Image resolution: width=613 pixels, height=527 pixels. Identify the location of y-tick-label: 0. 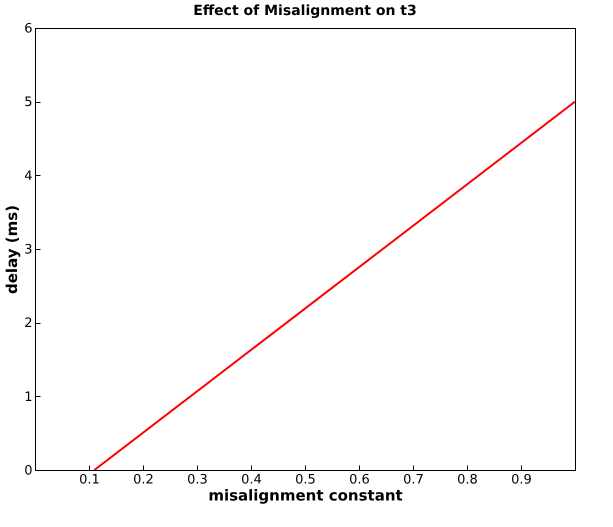
(28, 471).